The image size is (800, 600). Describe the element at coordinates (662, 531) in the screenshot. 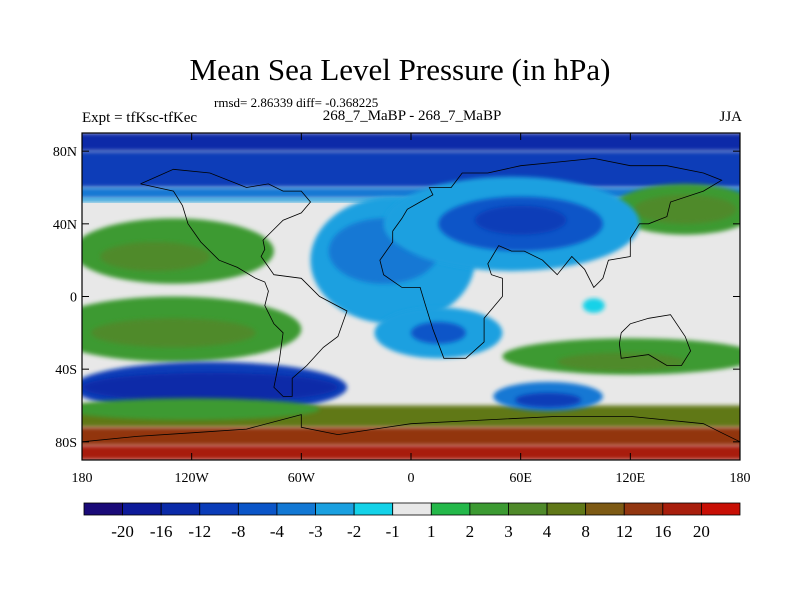

I see `colorbar-label: 16` at that location.